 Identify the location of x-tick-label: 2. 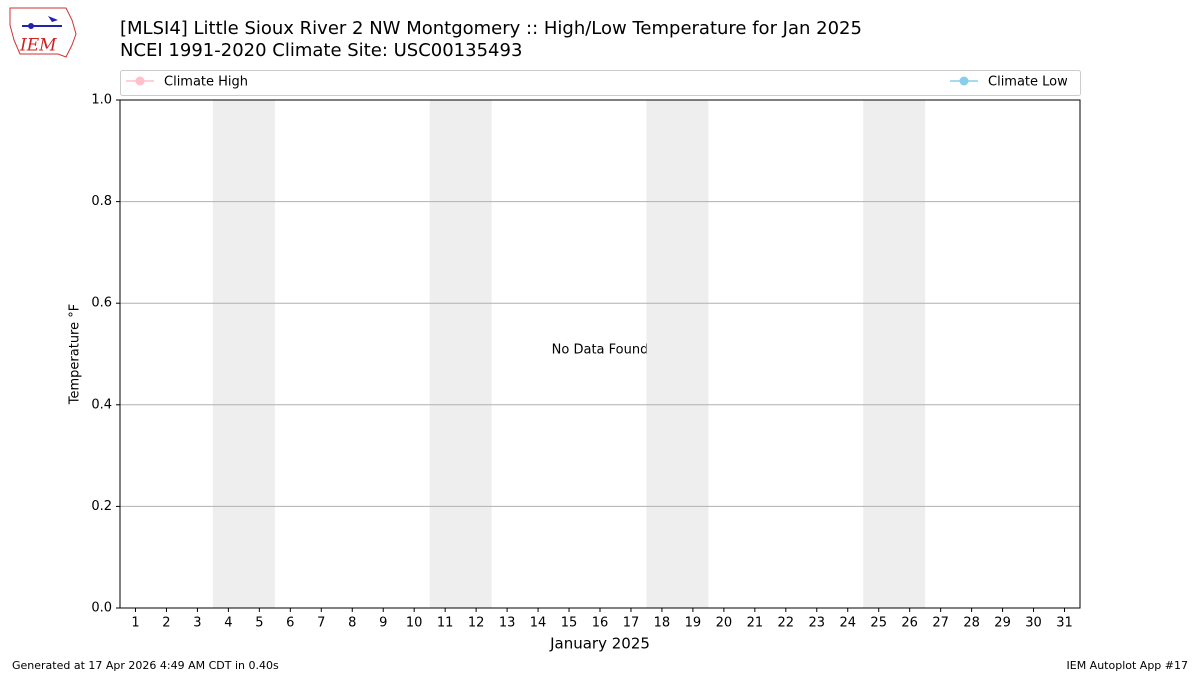
(166, 623).